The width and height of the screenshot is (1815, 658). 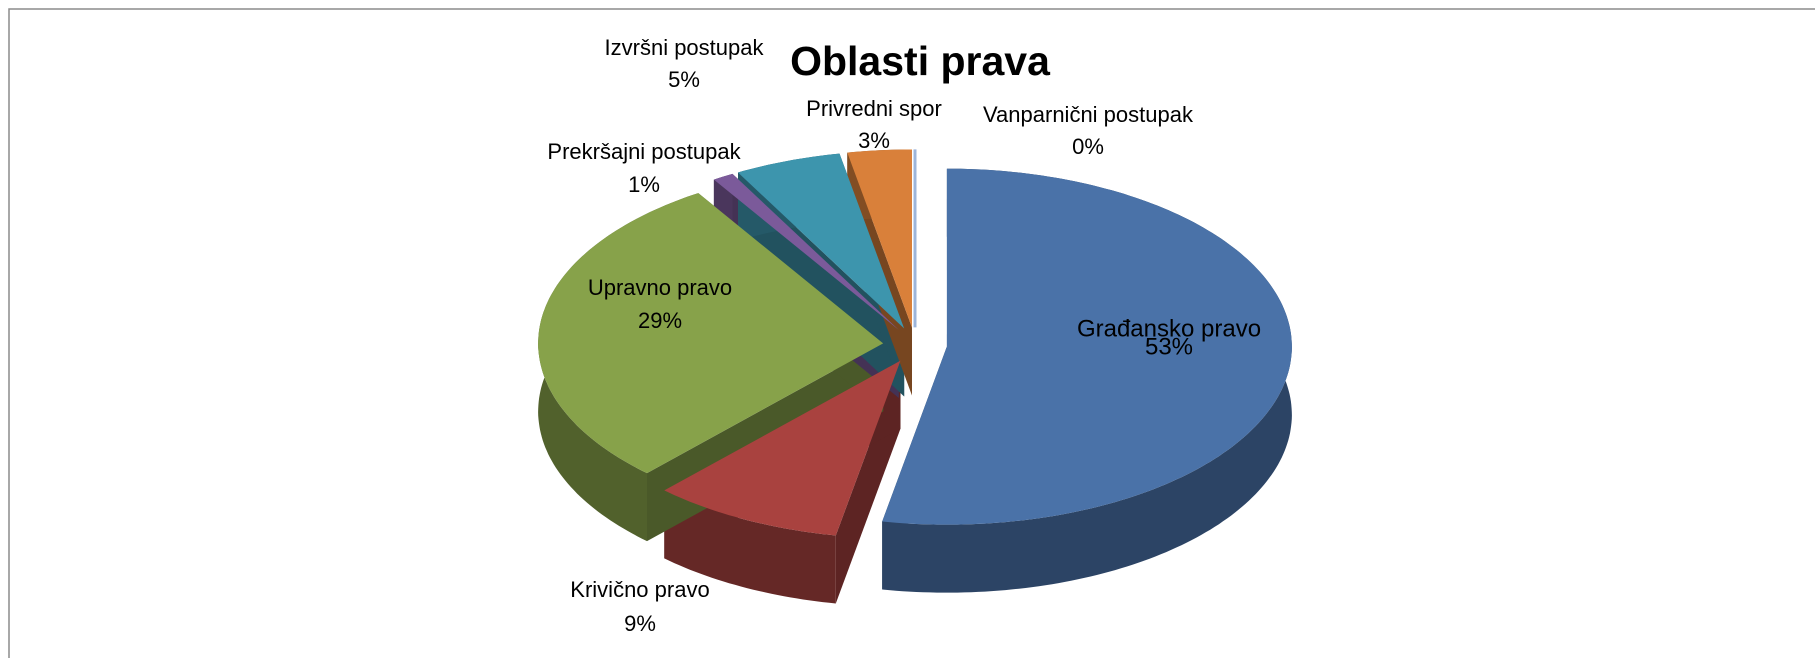 What do you see at coordinates (639, 589) in the screenshot?
I see `slice-label: Krivično pravo` at bounding box center [639, 589].